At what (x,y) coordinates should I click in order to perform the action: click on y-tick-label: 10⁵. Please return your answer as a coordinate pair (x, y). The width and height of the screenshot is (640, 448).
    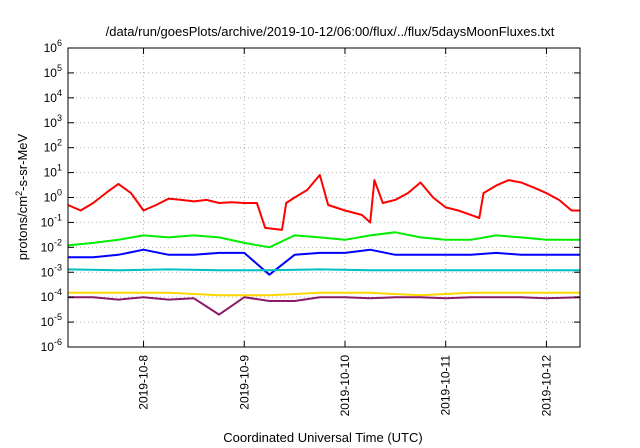
    Looking at the image, I should click on (53, 71).